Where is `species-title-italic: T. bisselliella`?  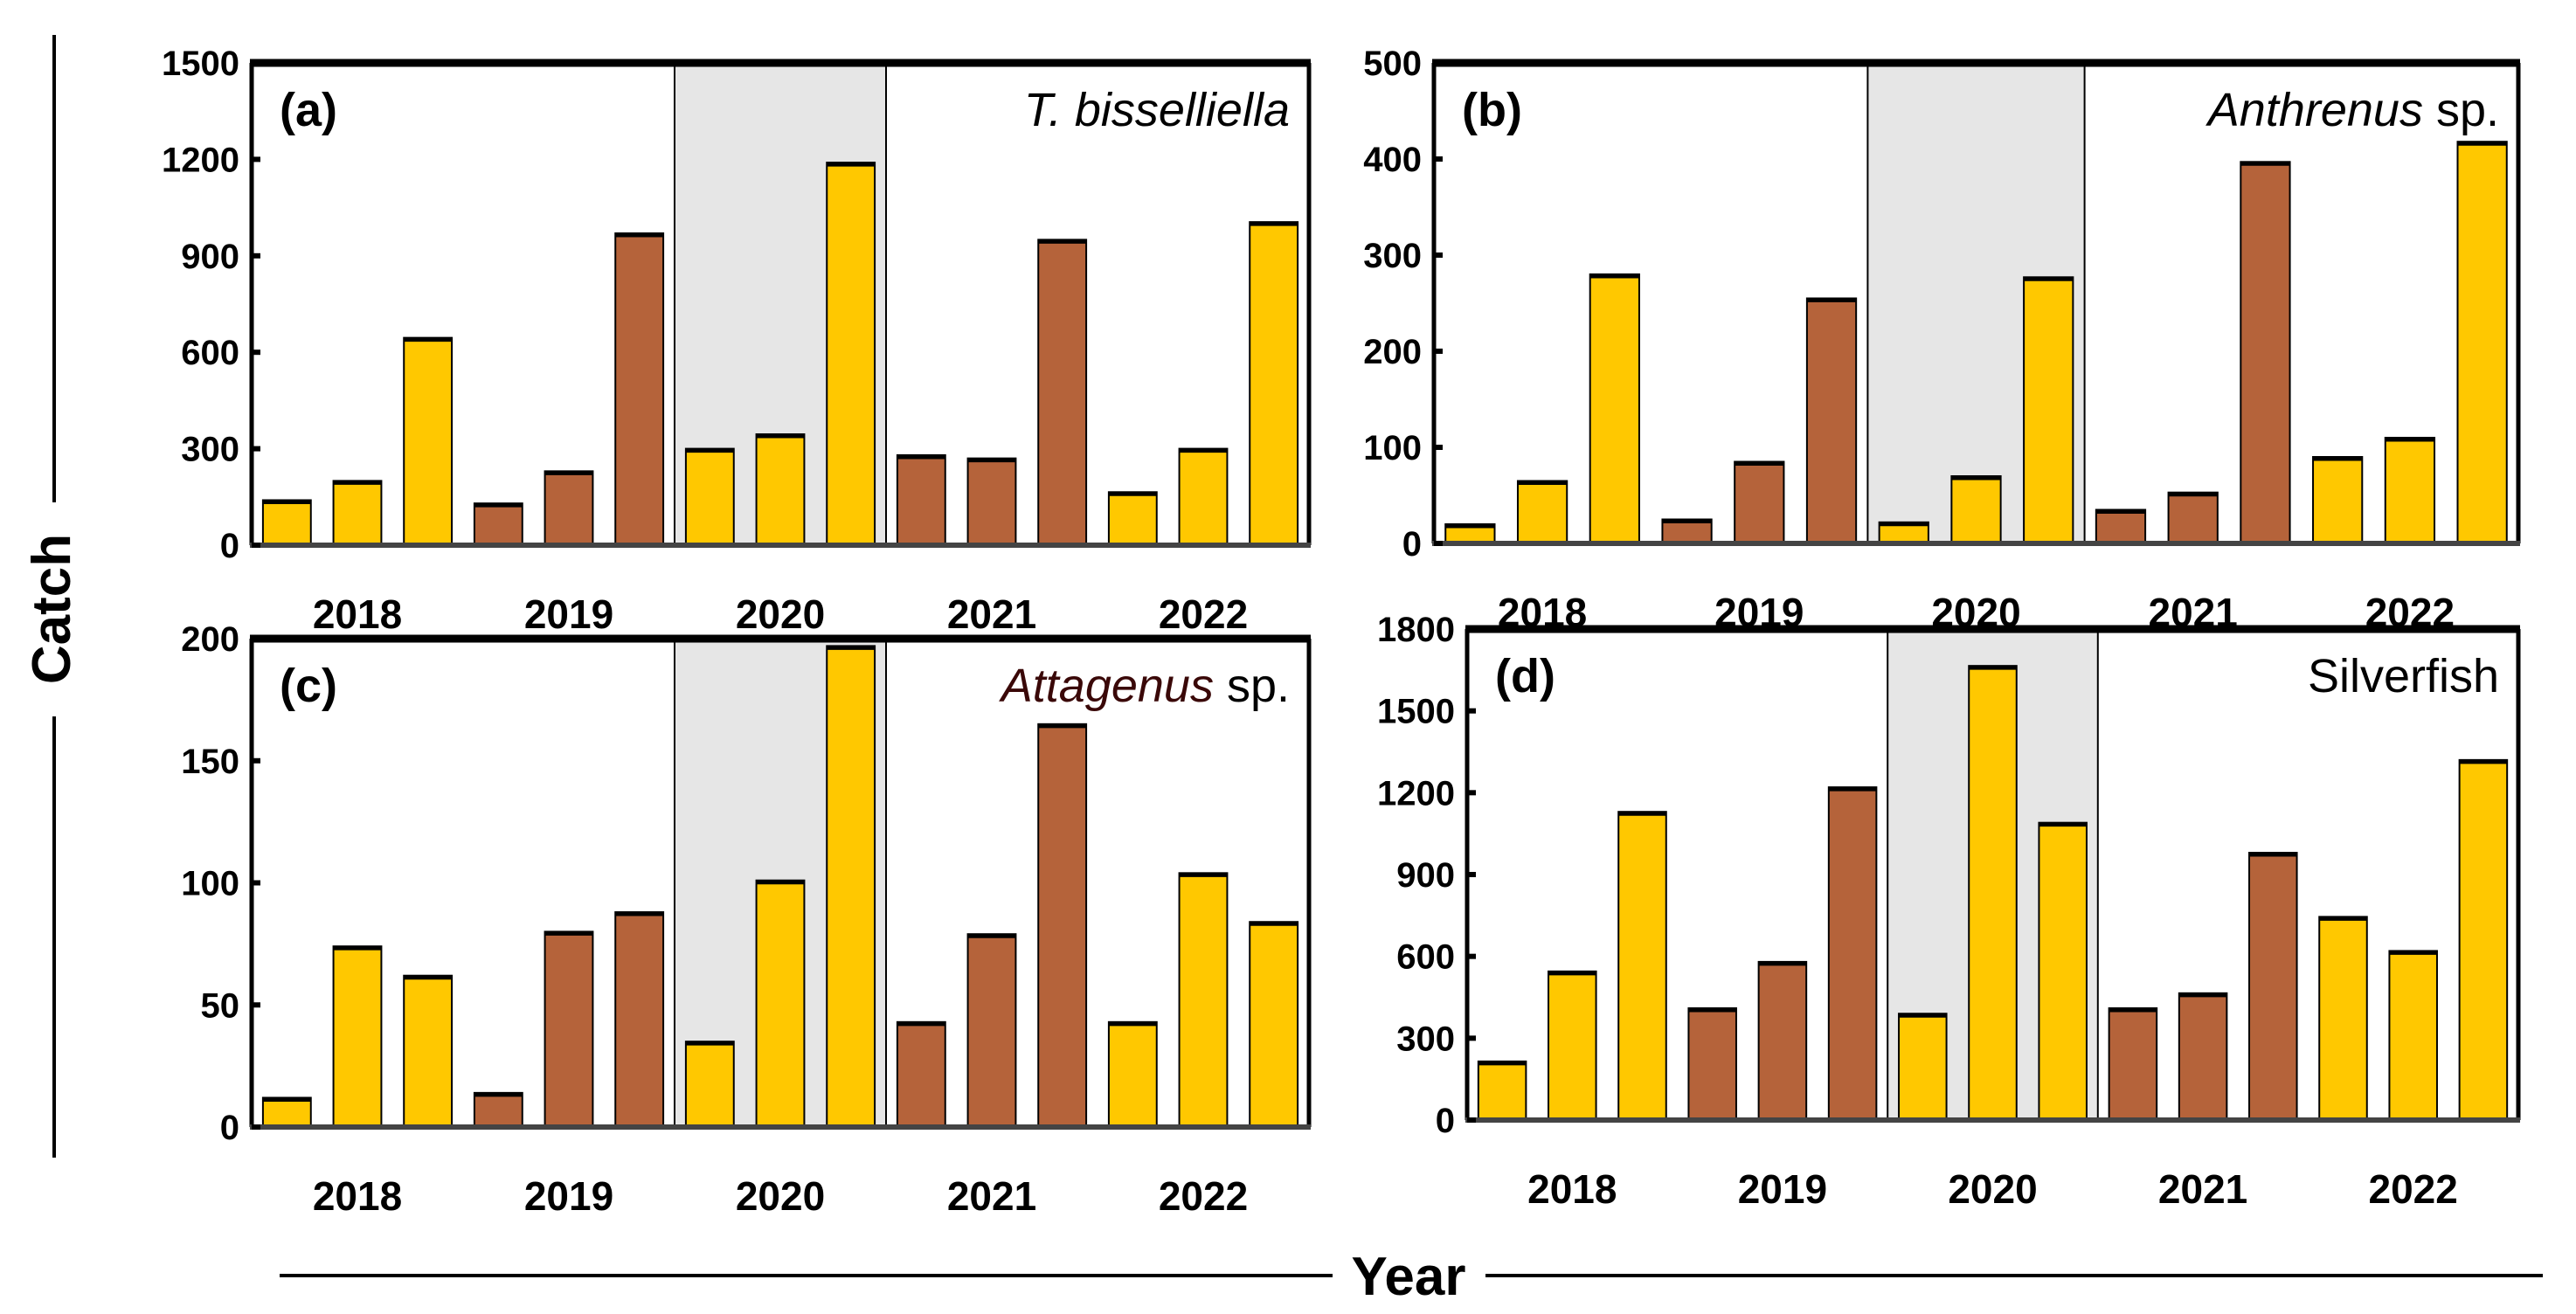 species-title-italic: T. bisselliella is located at coordinates (1157, 110).